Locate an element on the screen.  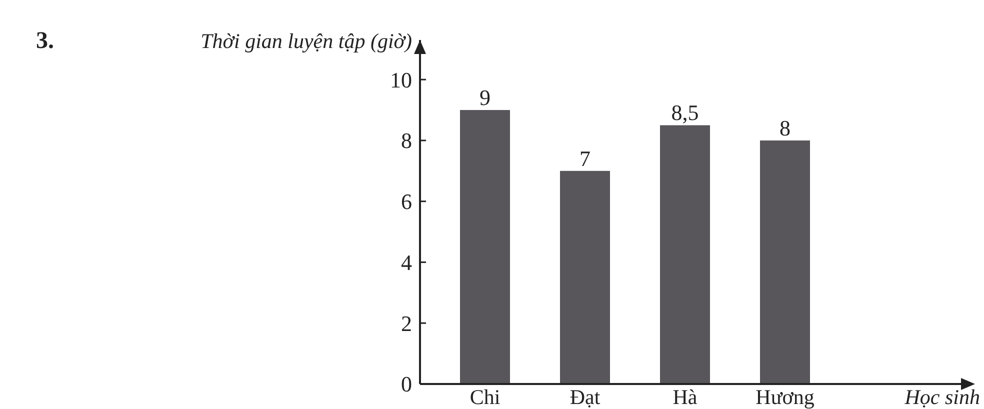
x-tick-label: Hương is located at coordinates (785, 397).